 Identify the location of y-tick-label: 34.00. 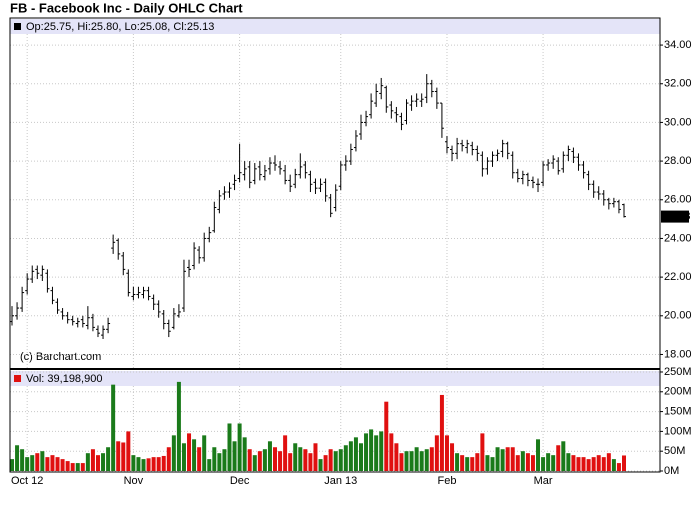
(678, 45).